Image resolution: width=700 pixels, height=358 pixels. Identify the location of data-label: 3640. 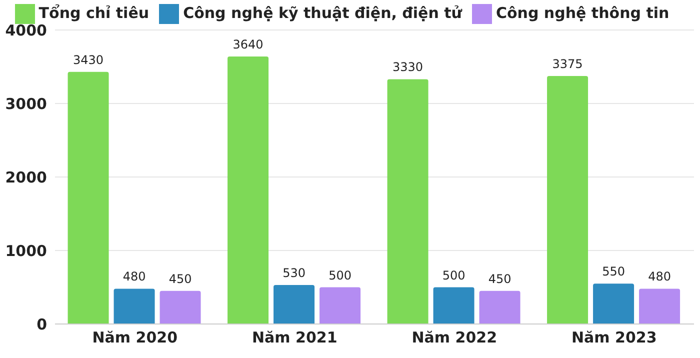
(248, 44).